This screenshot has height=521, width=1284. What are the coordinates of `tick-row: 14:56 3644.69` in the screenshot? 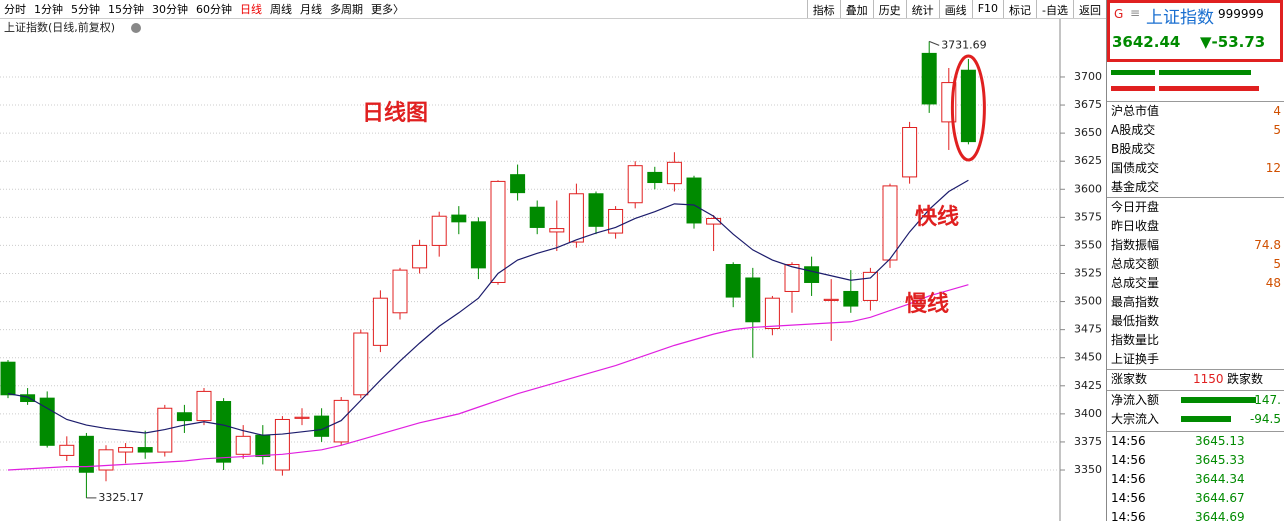 It's located at (1197, 514).